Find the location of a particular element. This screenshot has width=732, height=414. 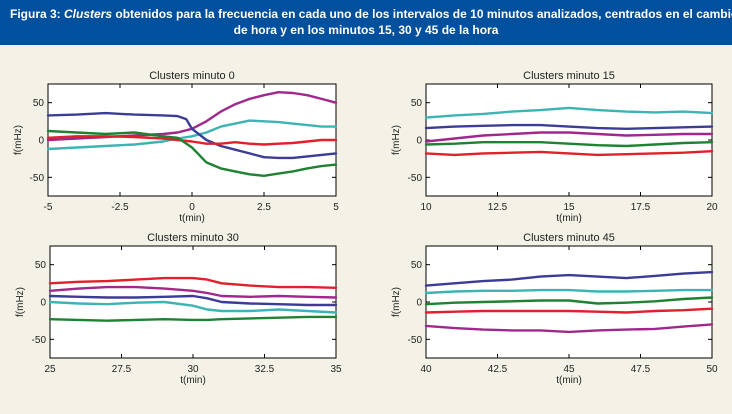

chart-minuto-30-ytick-label: 50 is located at coordinates (41, 265).